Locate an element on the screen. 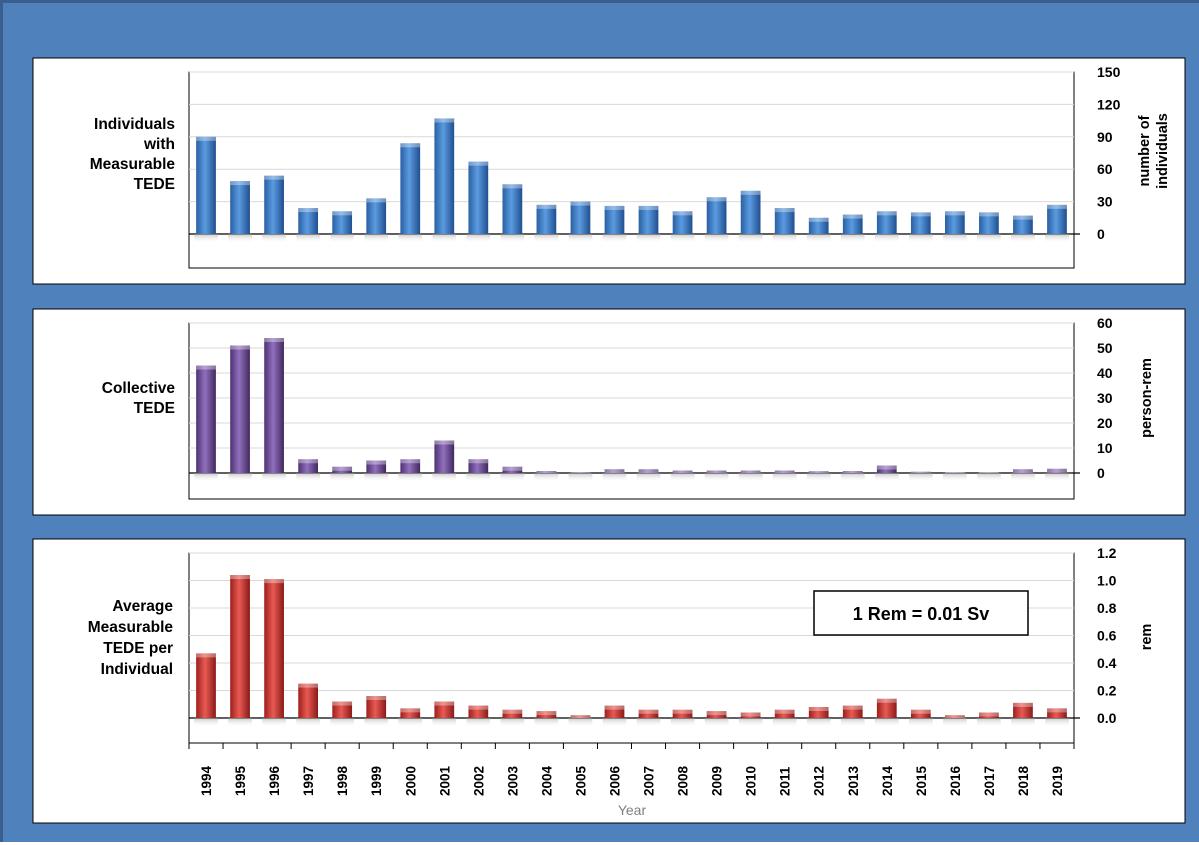 This screenshot has width=1199, height=845. panel-label-collective-line2: TEDE is located at coordinates (154, 408).